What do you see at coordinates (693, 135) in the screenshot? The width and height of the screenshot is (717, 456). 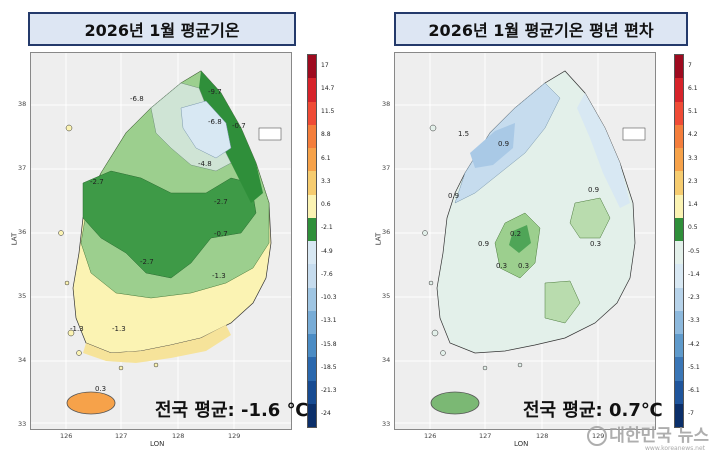 I see `legend-label: 4.2` at bounding box center [693, 135].